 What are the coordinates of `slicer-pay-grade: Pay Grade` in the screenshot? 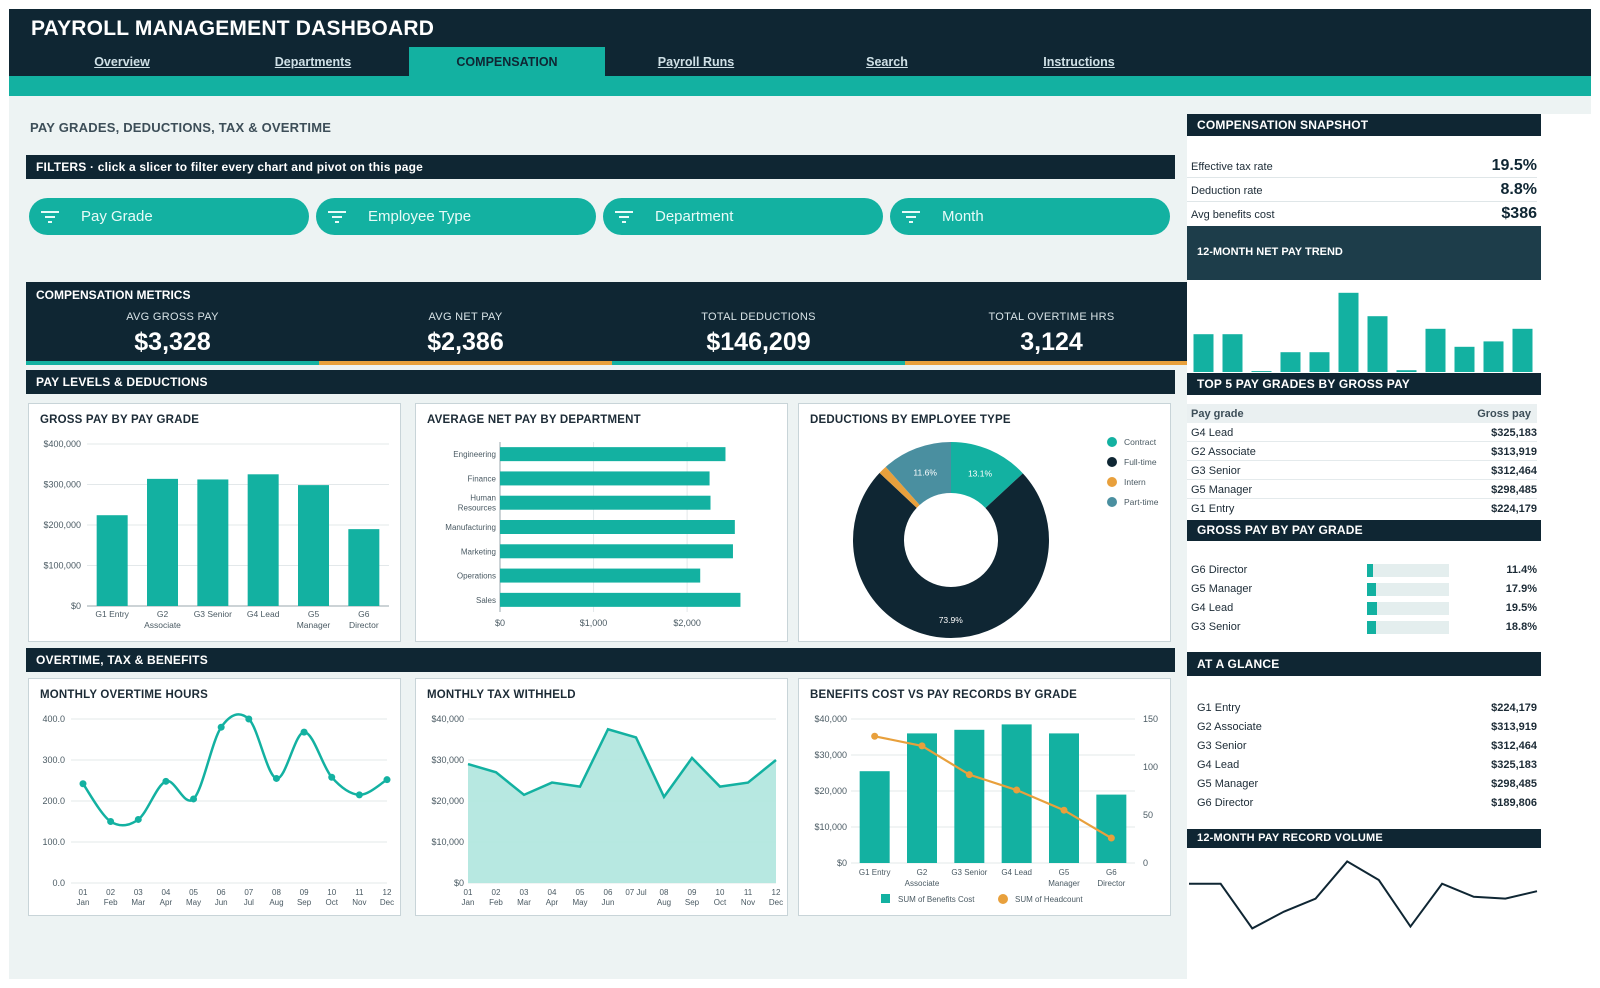 It's located at (169, 216).